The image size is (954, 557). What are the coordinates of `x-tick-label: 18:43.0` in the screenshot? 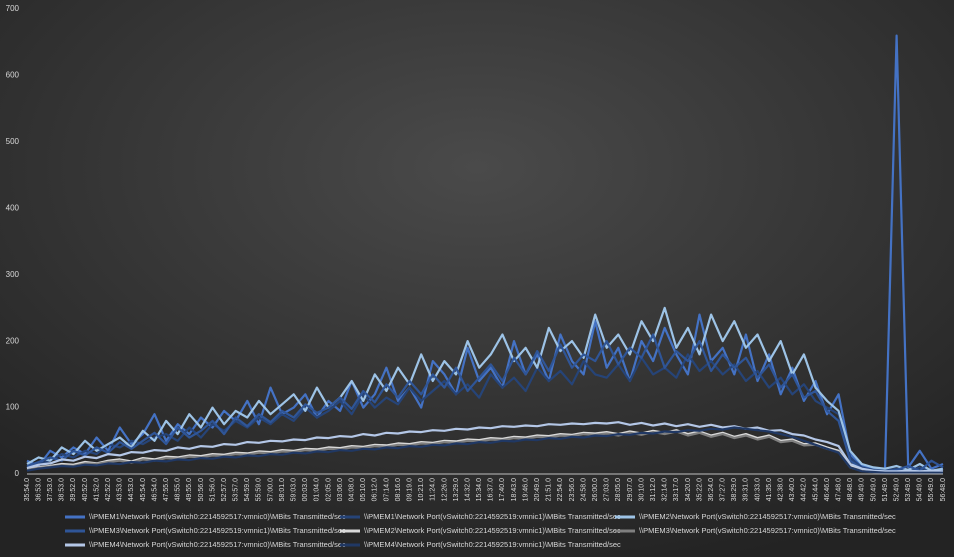 It's located at (514, 489).